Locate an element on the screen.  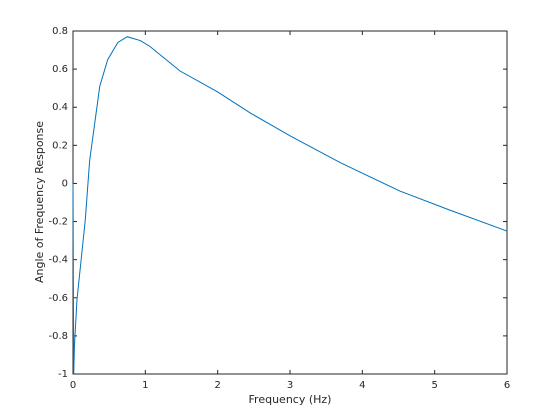
x-tick-label: 0 is located at coordinates (73, 385).